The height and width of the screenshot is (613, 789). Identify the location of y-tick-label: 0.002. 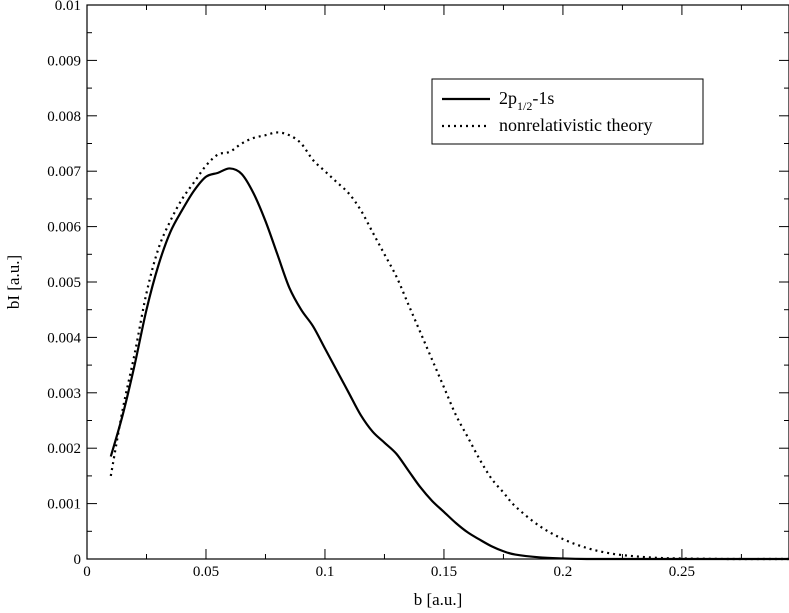
(64, 449).